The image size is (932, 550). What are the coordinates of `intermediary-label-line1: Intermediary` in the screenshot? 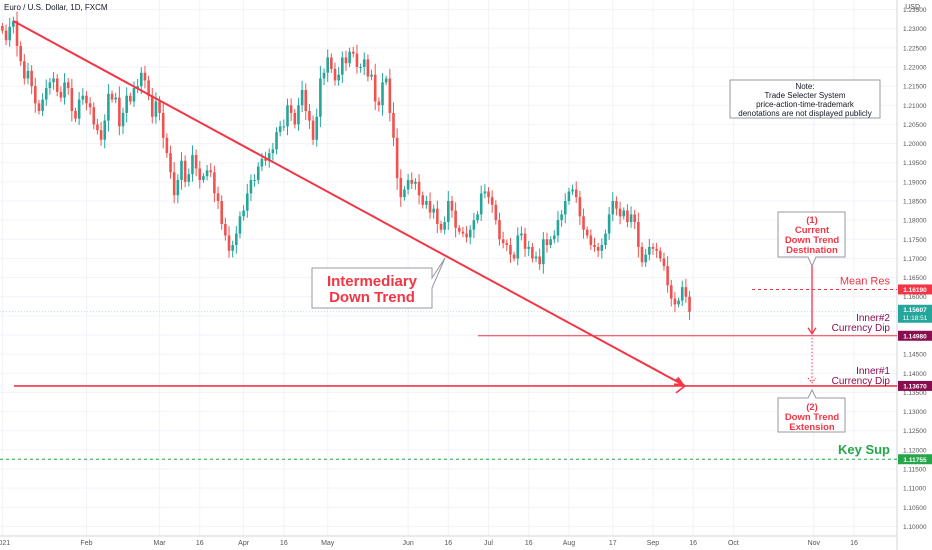 It's located at (372, 281).